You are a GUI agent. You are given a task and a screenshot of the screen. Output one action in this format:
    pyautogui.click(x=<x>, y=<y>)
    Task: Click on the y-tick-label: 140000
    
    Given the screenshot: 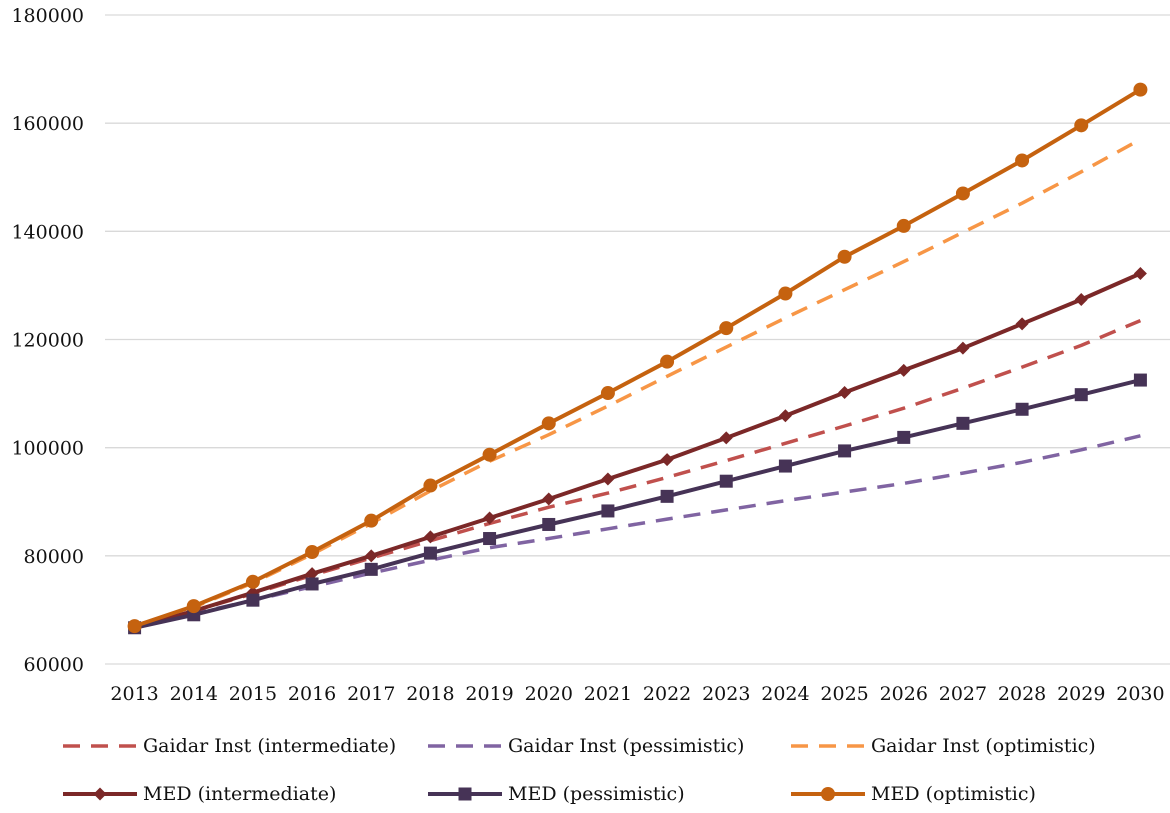 What is the action you would take?
    pyautogui.click(x=47, y=232)
    